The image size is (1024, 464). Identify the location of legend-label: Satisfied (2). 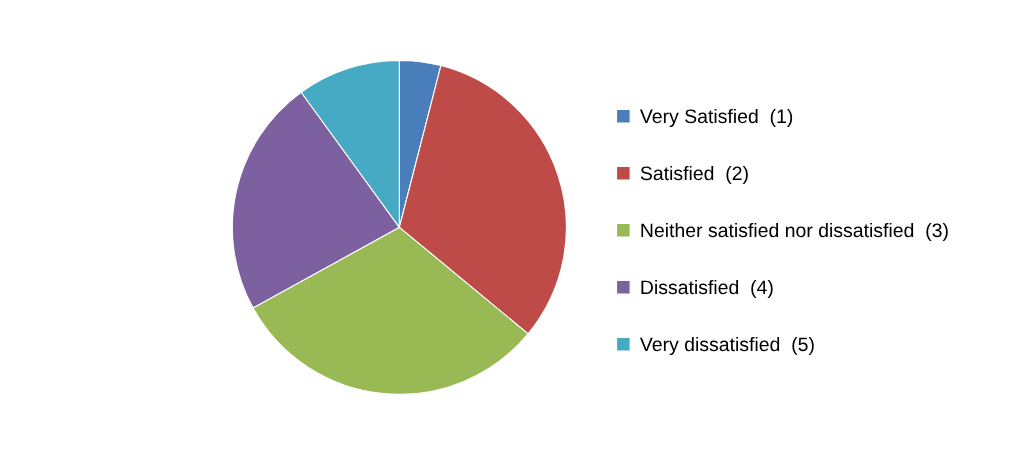
(694, 175).